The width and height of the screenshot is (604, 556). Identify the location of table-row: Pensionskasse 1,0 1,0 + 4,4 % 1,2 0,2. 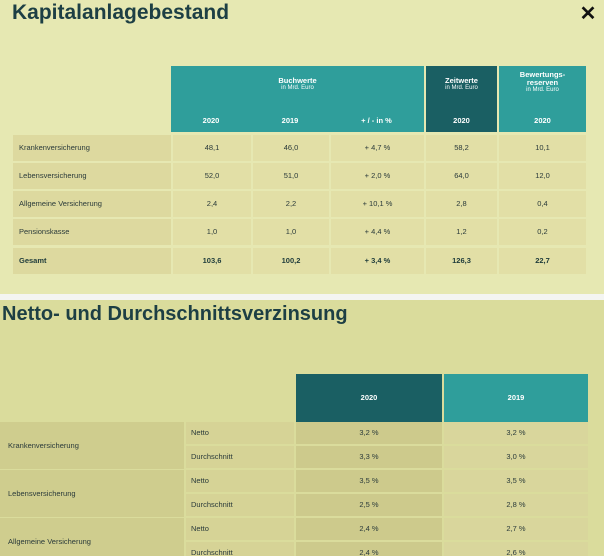
(299, 232).